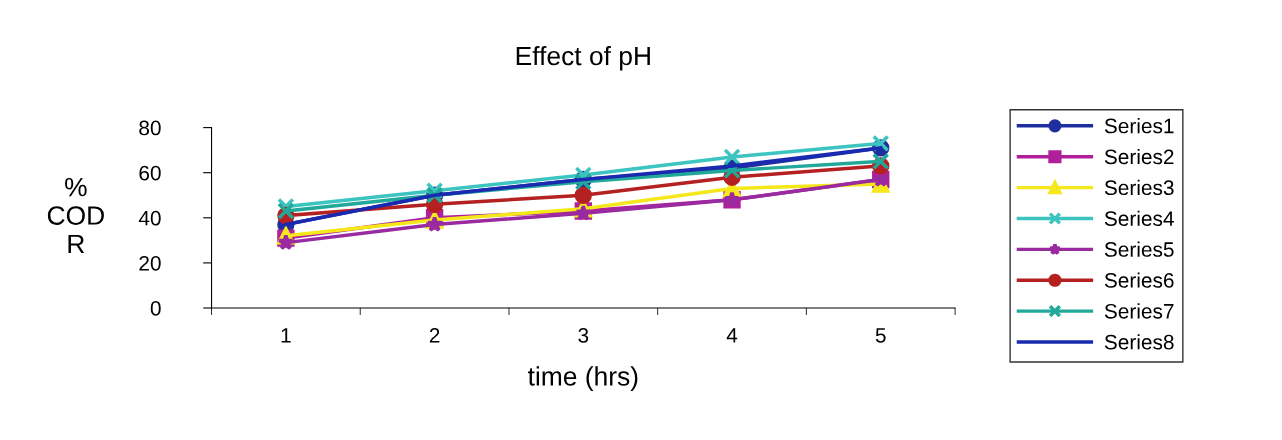 This screenshot has width=1282, height=440. What do you see at coordinates (1139, 187) in the screenshot?
I see `legend-label: Series3` at bounding box center [1139, 187].